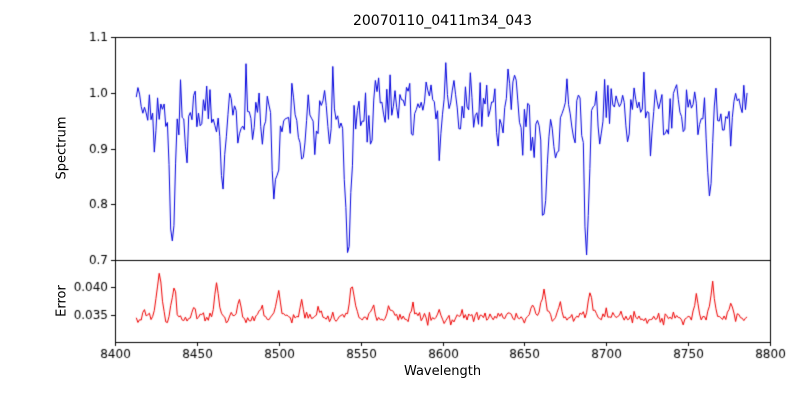  Describe the element at coordinates (62, 301) in the screenshot. I see `y-axis-label-error: Error` at that location.